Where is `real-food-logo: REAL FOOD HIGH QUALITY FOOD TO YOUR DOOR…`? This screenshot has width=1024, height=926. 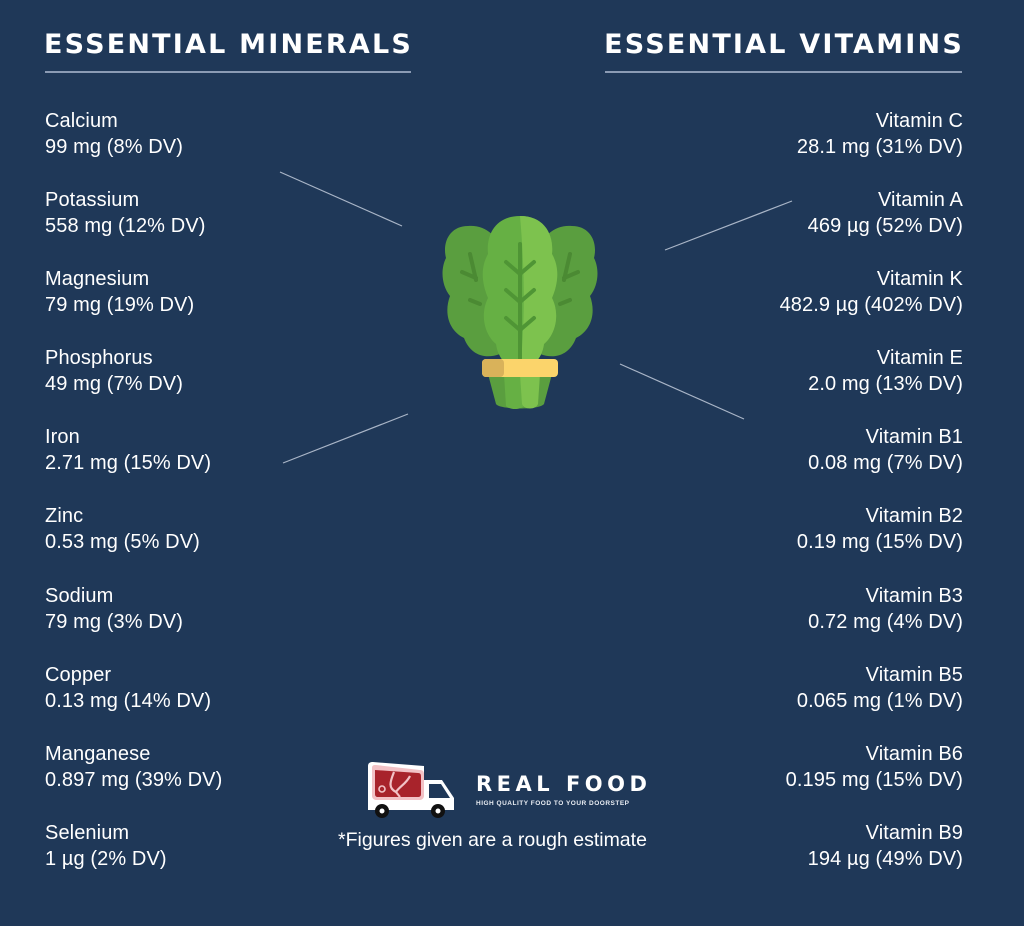 real-food-logo: REAL FOOD HIGH QUALITY FOOD TO YOUR DOOR… is located at coordinates (511, 790).